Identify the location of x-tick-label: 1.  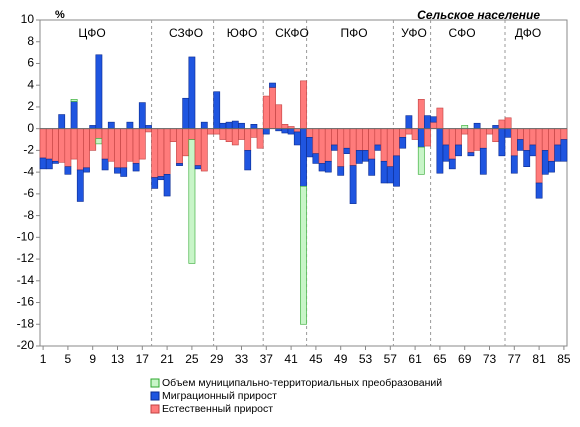
(43, 359).